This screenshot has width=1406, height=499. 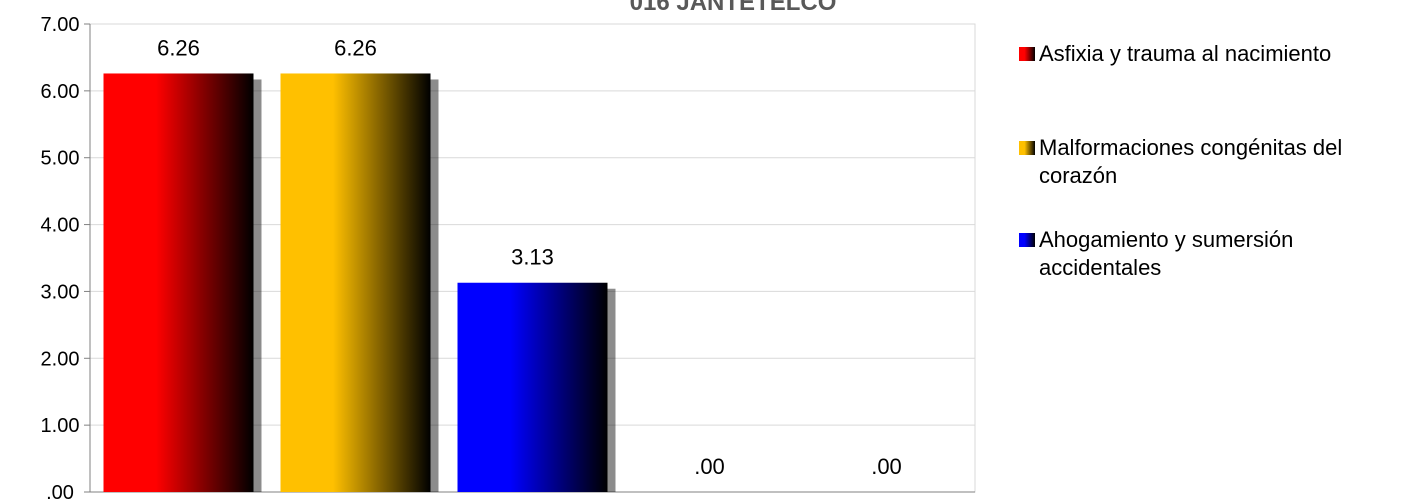 What do you see at coordinates (60, 92) in the screenshot?
I see `y-tick-label: 6.00` at bounding box center [60, 92].